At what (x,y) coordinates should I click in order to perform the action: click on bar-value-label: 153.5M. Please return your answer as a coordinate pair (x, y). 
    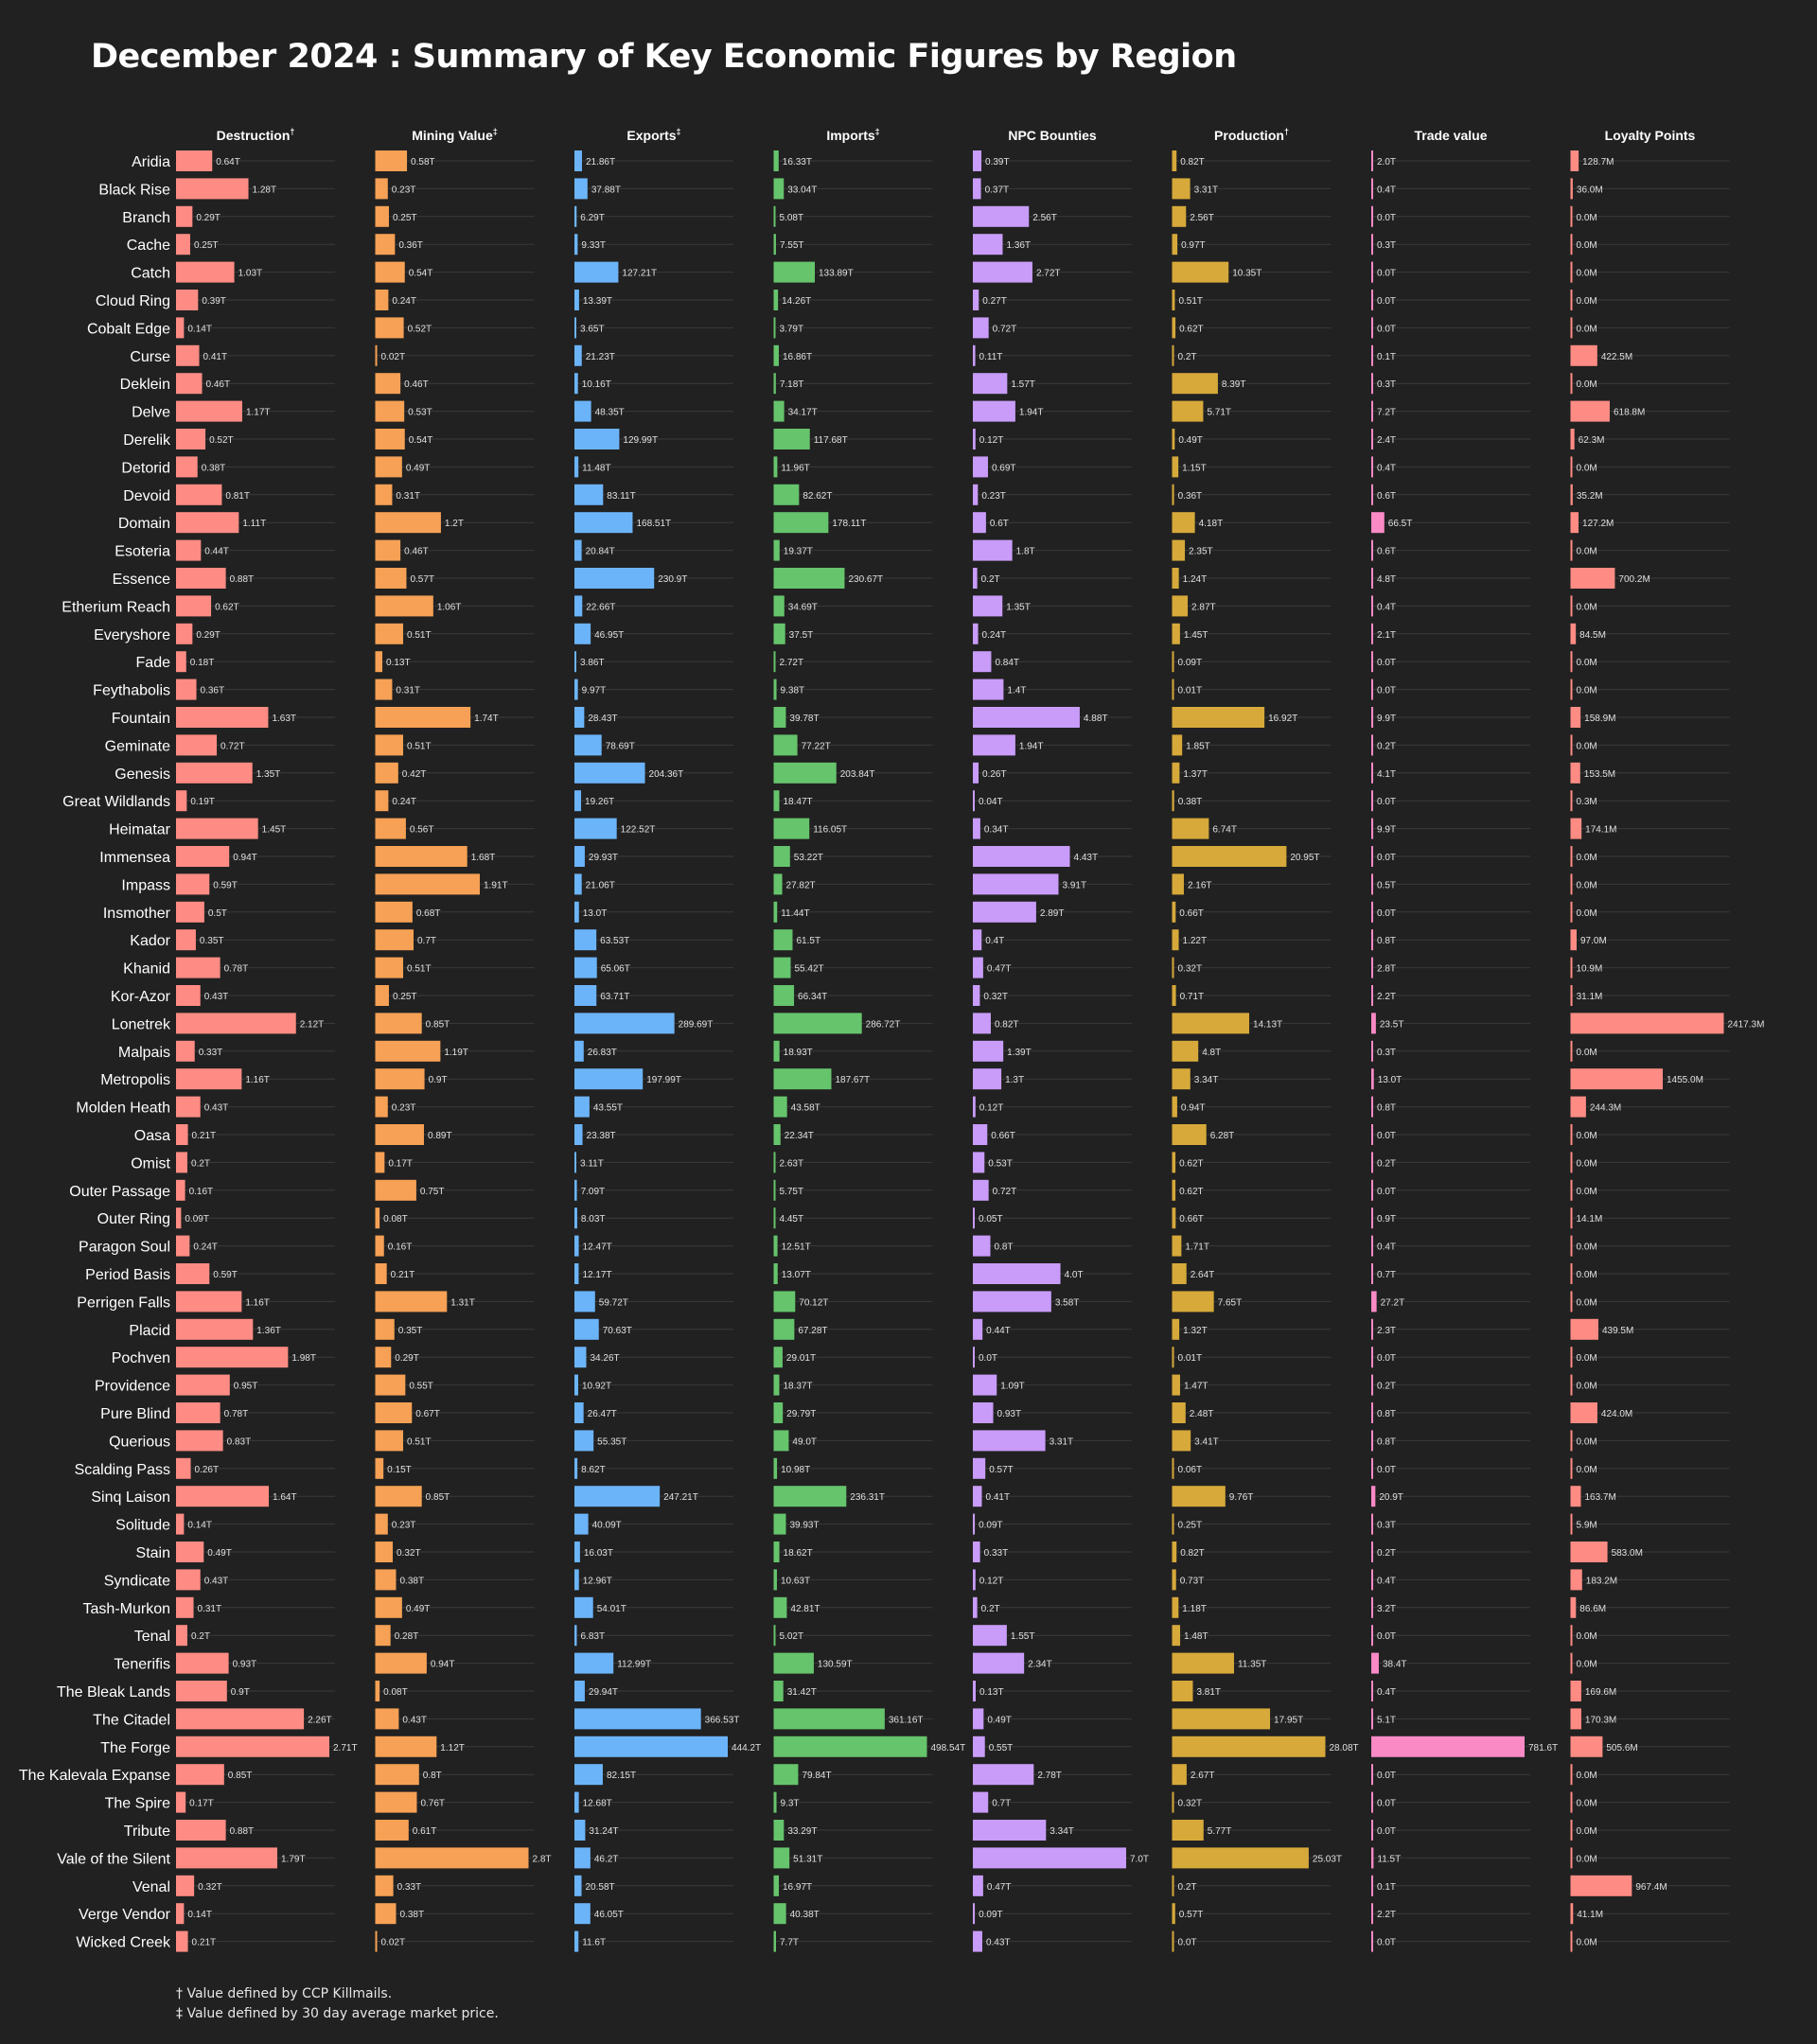
    Looking at the image, I should click on (1600, 774).